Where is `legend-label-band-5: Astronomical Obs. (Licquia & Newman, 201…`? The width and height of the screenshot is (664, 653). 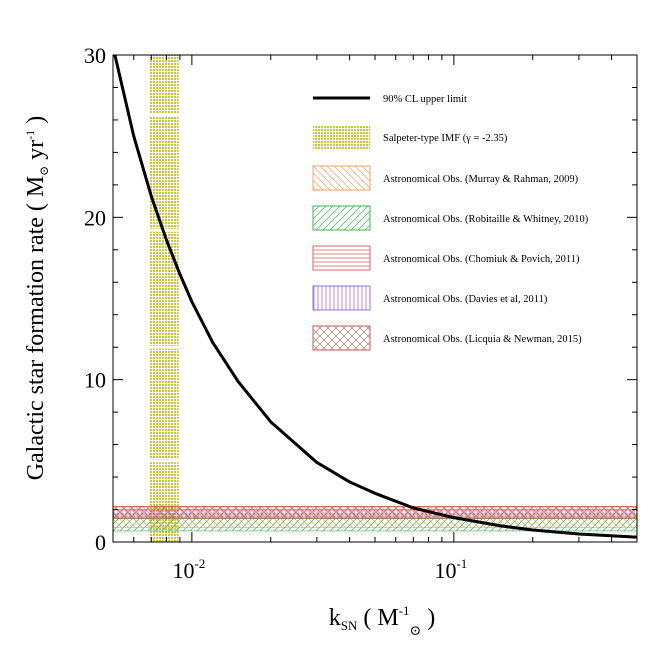
legend-label-band-5: Astronomical Obs. (Licquia & Newman, 201… is located at coordinates (482, 339).